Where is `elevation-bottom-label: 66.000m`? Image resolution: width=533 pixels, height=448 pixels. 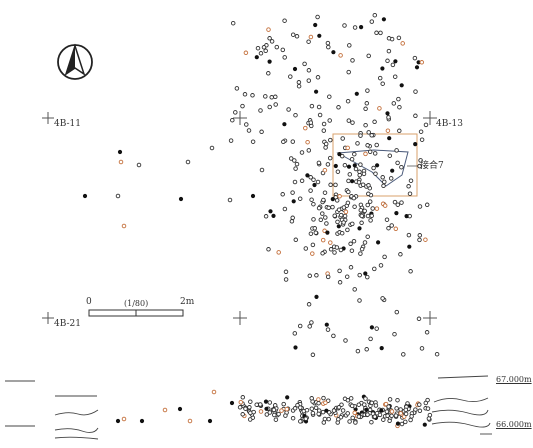 elevation-bottom-label: 66.000m is located at coordinates (514, 424).